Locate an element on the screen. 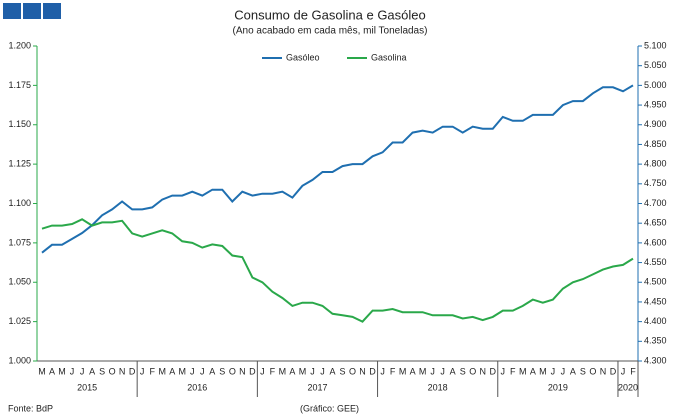  y-tick-label: 1.150 is located at coordinates (19, 124).